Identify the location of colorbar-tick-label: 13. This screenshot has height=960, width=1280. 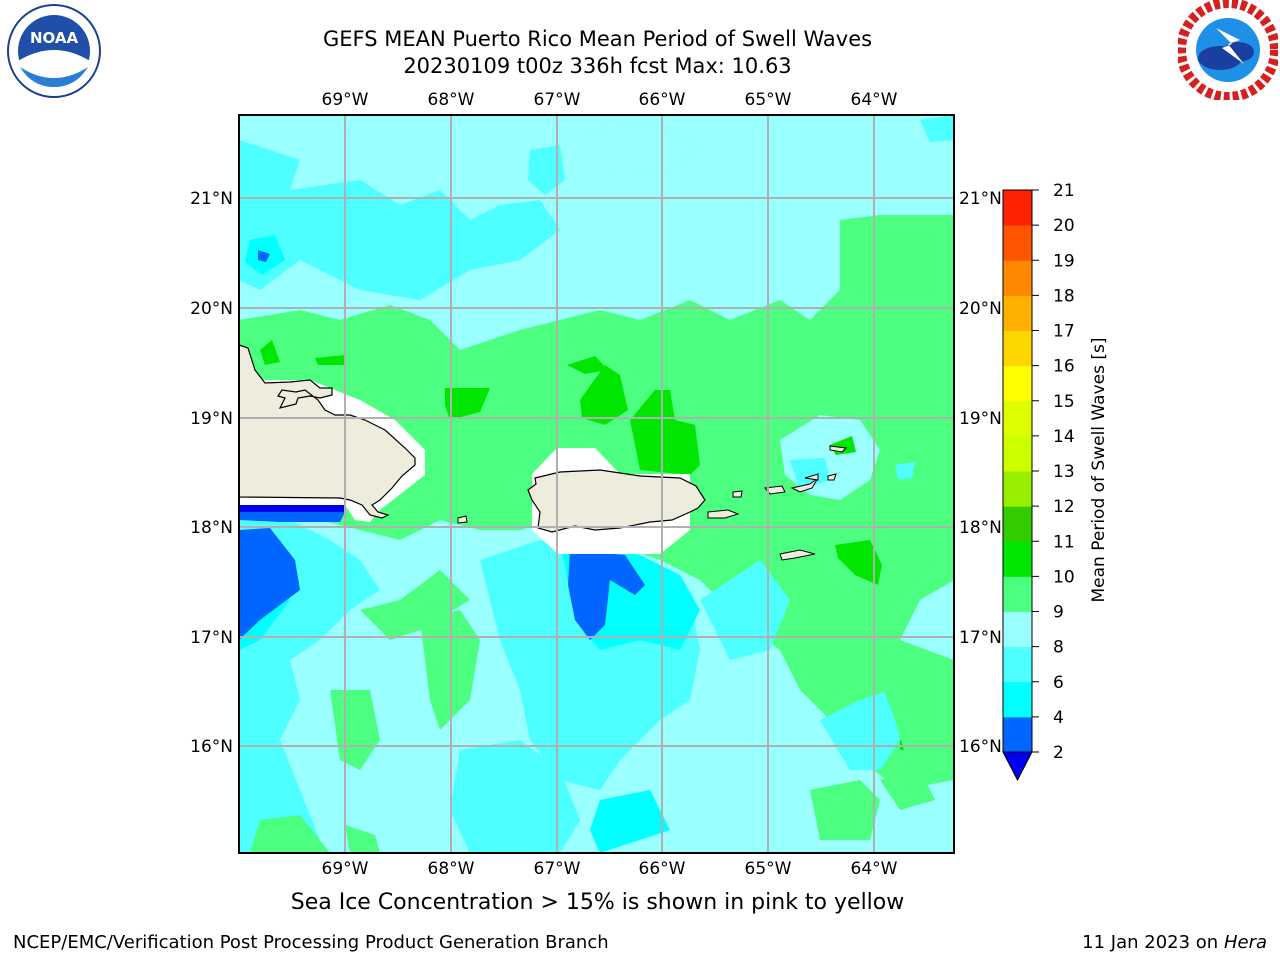
(1064, 472).